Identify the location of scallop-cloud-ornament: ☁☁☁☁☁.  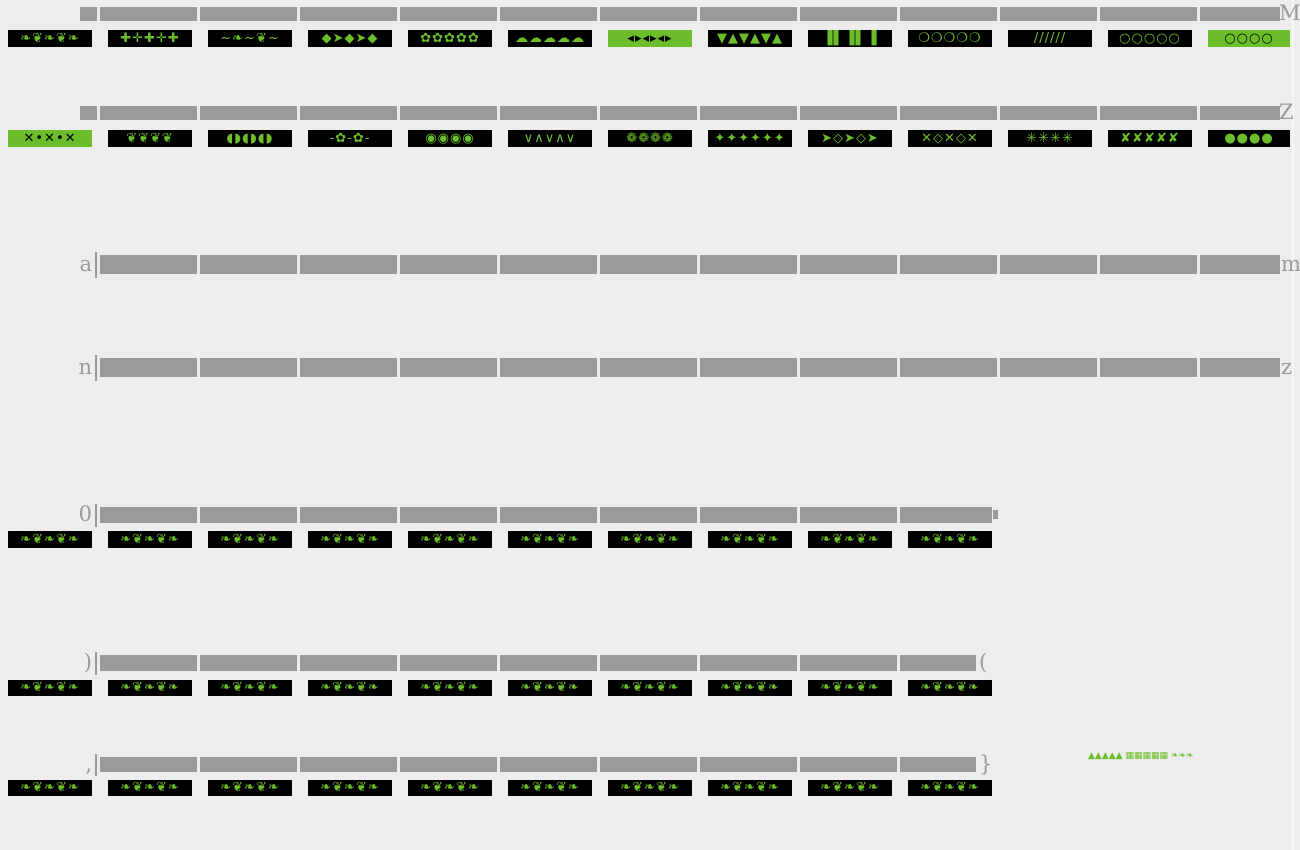
(550, 38).